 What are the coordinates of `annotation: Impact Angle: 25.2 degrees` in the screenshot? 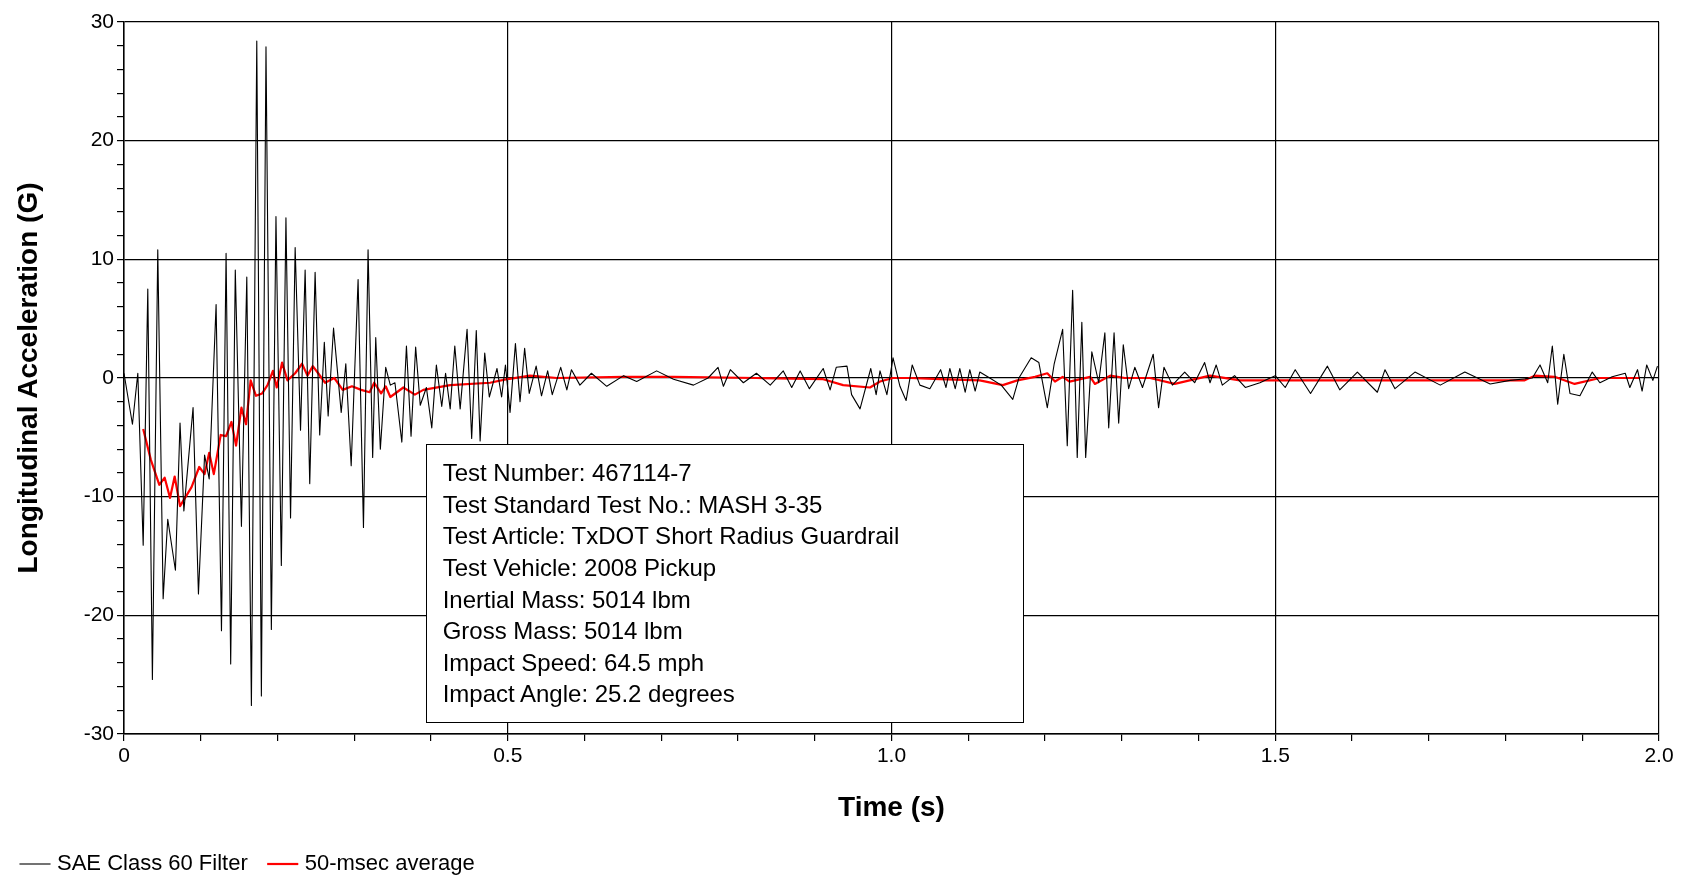 It's located at (589, 694).